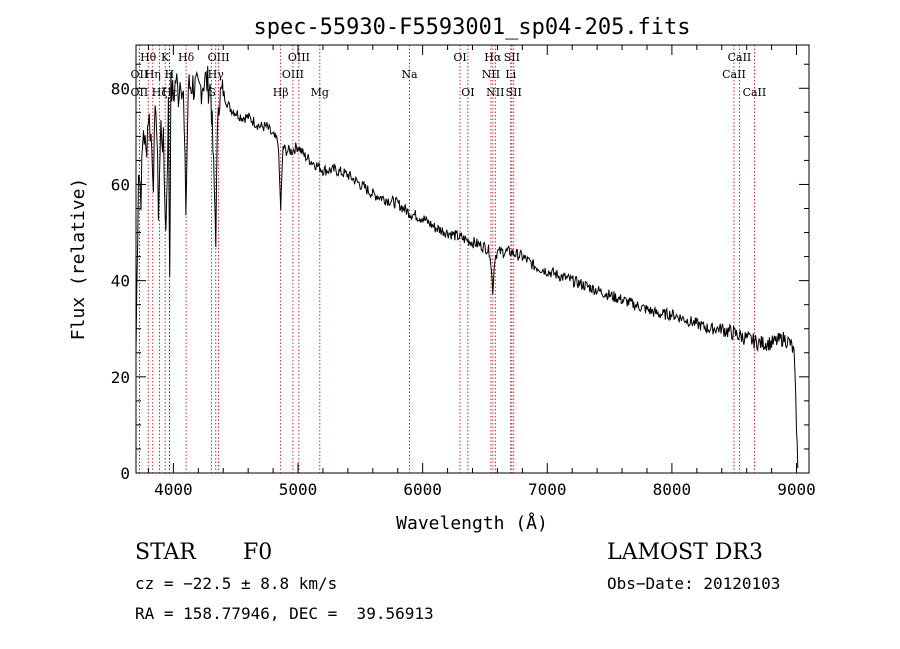 The height and width of the screenshot is (649, 900). Describe the element at coordinates (173, 489) in the screenshot. I see `x-tick-label-0: 4000` at that location.